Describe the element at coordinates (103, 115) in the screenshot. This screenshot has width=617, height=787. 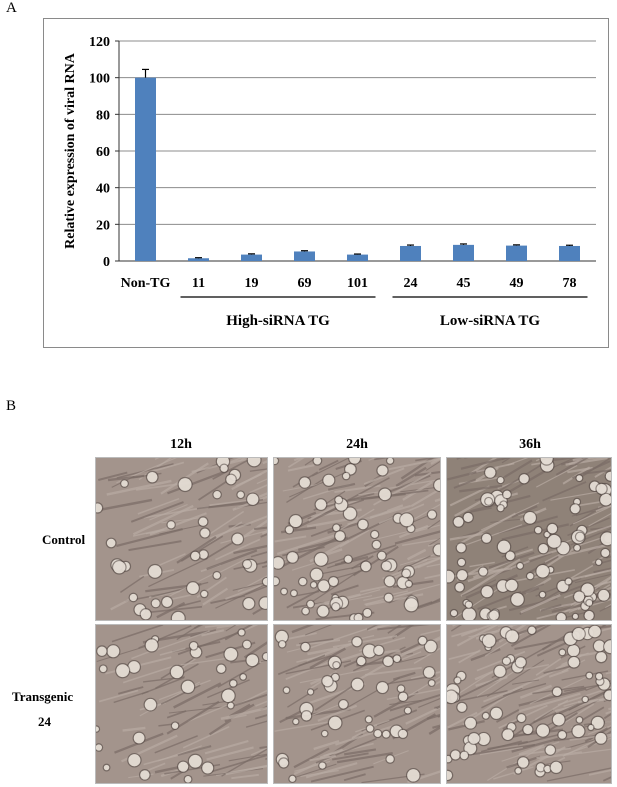
I see `y-tick-label: 80` at that location.